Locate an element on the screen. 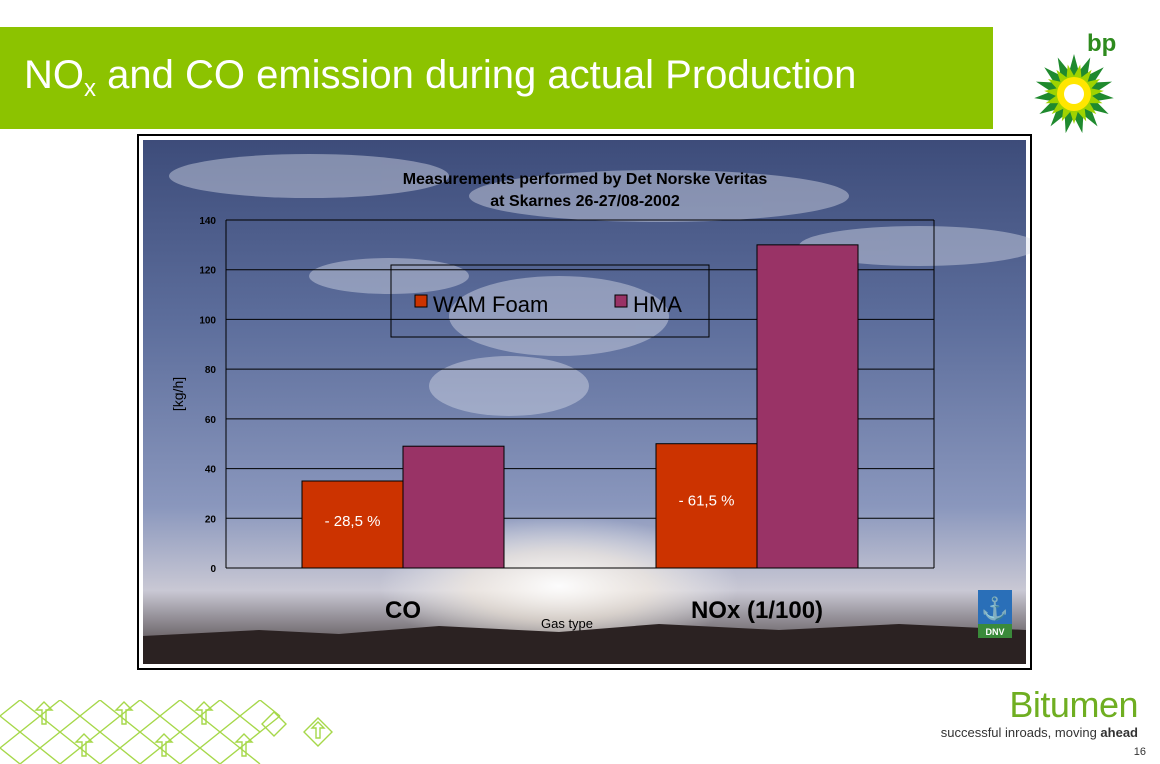 This screenshot has height=764, width=1160. bp-logo-text: bp is located at coordinates (1102, 43).